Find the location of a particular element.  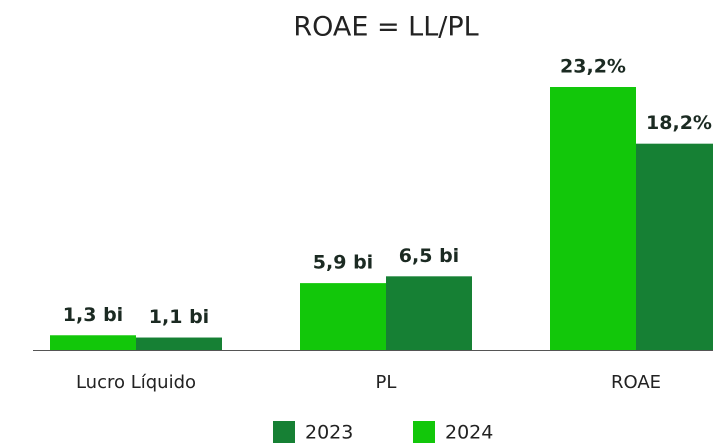

value-label: 18,2% is located at coordinates (679, 123).